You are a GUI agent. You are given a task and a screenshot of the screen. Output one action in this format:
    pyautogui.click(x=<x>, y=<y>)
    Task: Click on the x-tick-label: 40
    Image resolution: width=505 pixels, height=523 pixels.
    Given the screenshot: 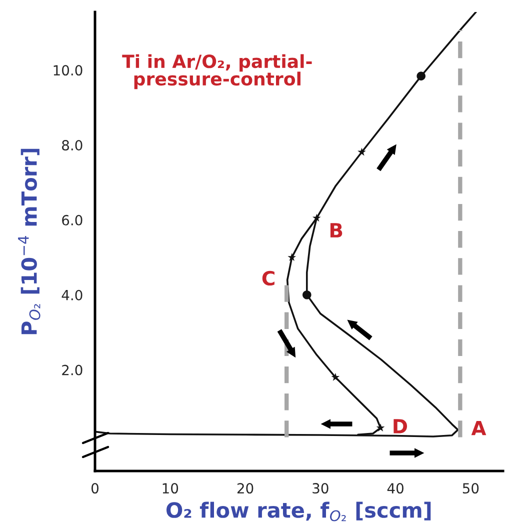 What is the action you would take?
    pyautogui.click(x=395, y=488)
    